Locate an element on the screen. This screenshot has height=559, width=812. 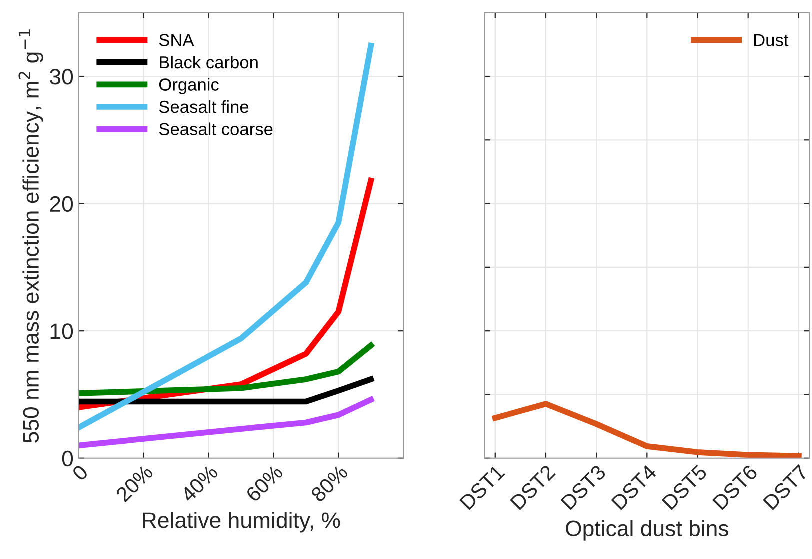
x-tick-label: 80% is located at coordinates (329, 483).